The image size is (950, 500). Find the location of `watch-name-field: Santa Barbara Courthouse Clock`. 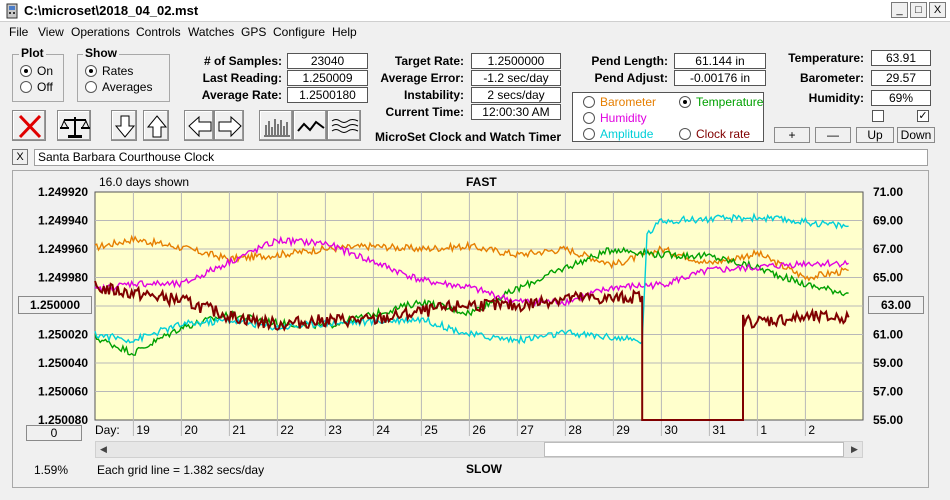

watch-name-field: Santa Barbara Courthouse Clock is located at coordinates (481, 157).